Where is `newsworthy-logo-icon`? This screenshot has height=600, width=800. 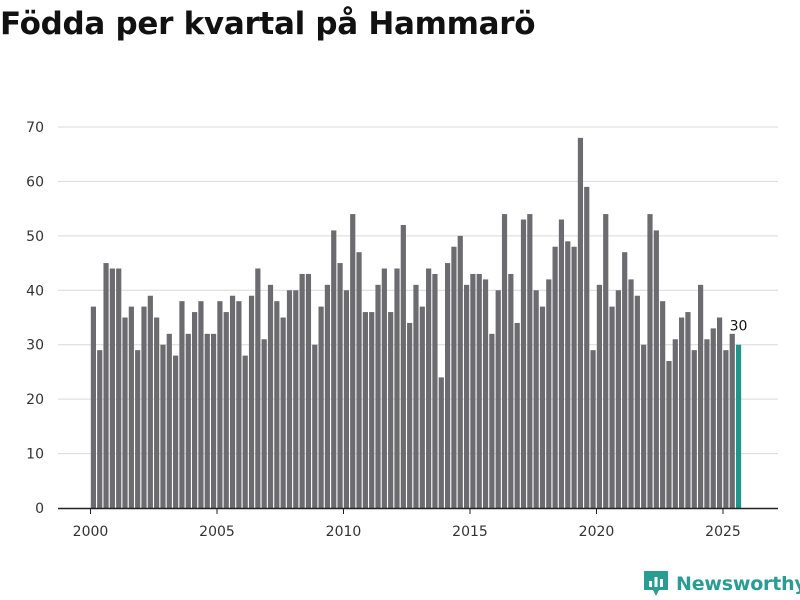
newsworthy-logo-icon is located at coordinates (656, 583).